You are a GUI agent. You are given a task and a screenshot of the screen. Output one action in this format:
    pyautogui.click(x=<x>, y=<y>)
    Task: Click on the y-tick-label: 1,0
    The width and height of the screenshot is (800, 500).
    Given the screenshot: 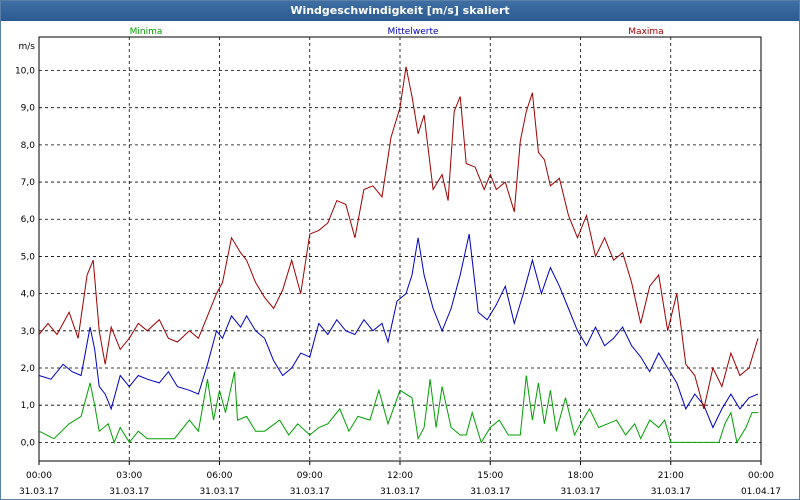 What is the action you would take?
    pyautogui.click(x=28, y=406)
    